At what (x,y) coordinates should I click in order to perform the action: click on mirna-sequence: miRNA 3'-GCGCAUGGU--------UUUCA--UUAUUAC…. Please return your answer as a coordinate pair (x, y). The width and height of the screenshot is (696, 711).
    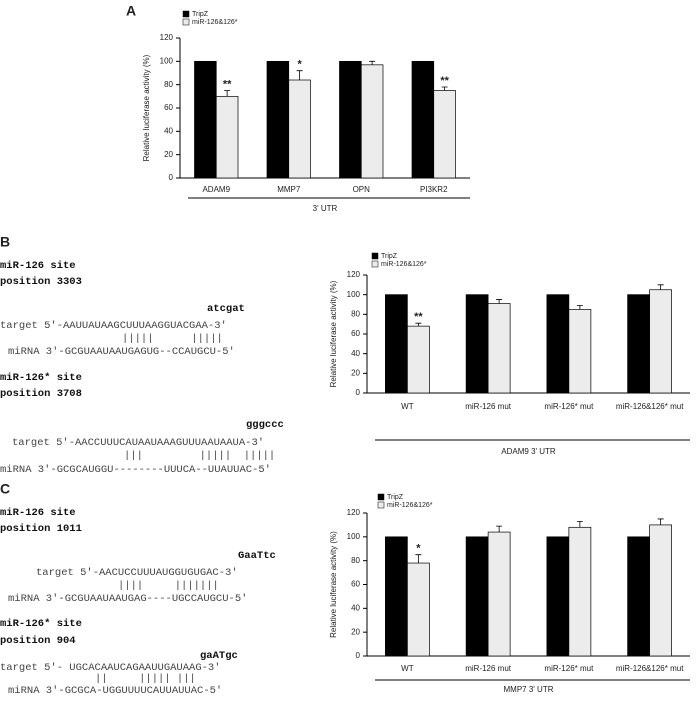
    Looking at the image, I should click on (135, 470).